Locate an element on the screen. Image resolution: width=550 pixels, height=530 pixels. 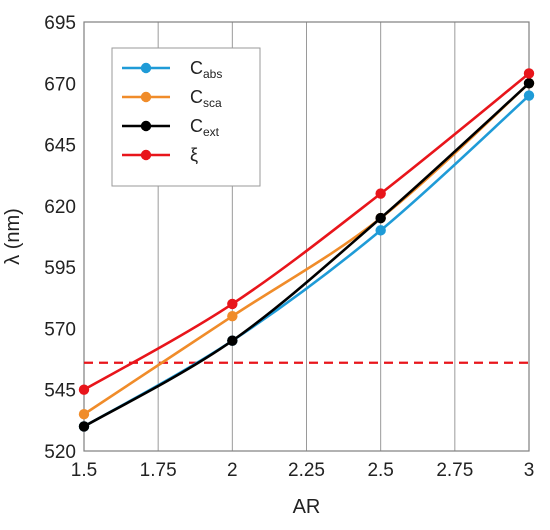
x-axis-title: AR is located at coordinates (307, 507).